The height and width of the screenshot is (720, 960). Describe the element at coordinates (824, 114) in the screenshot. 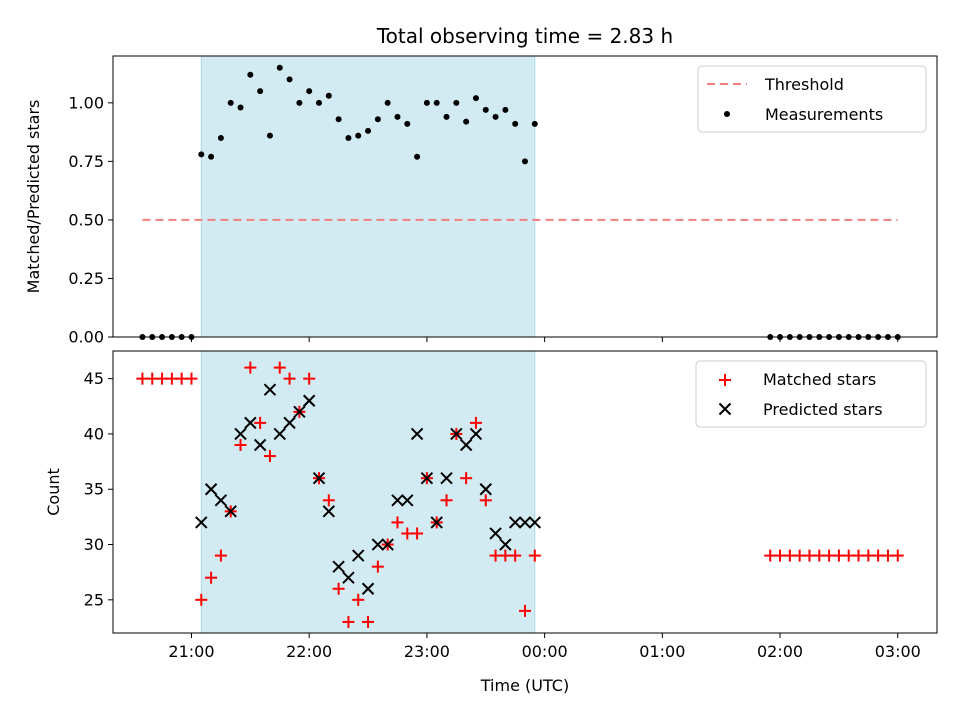

I see `legend-measurements-label: Measurements` at that location.